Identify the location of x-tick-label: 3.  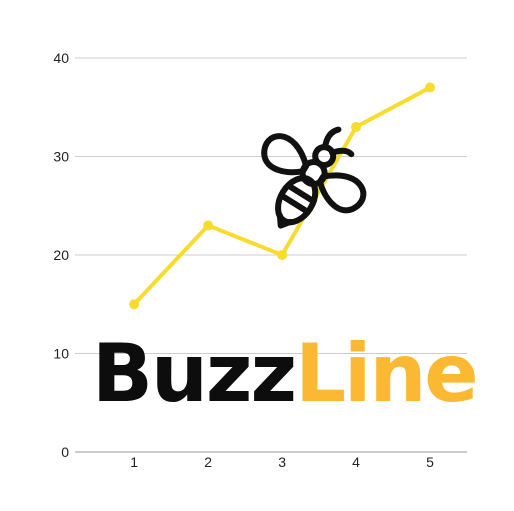
(282, 462).